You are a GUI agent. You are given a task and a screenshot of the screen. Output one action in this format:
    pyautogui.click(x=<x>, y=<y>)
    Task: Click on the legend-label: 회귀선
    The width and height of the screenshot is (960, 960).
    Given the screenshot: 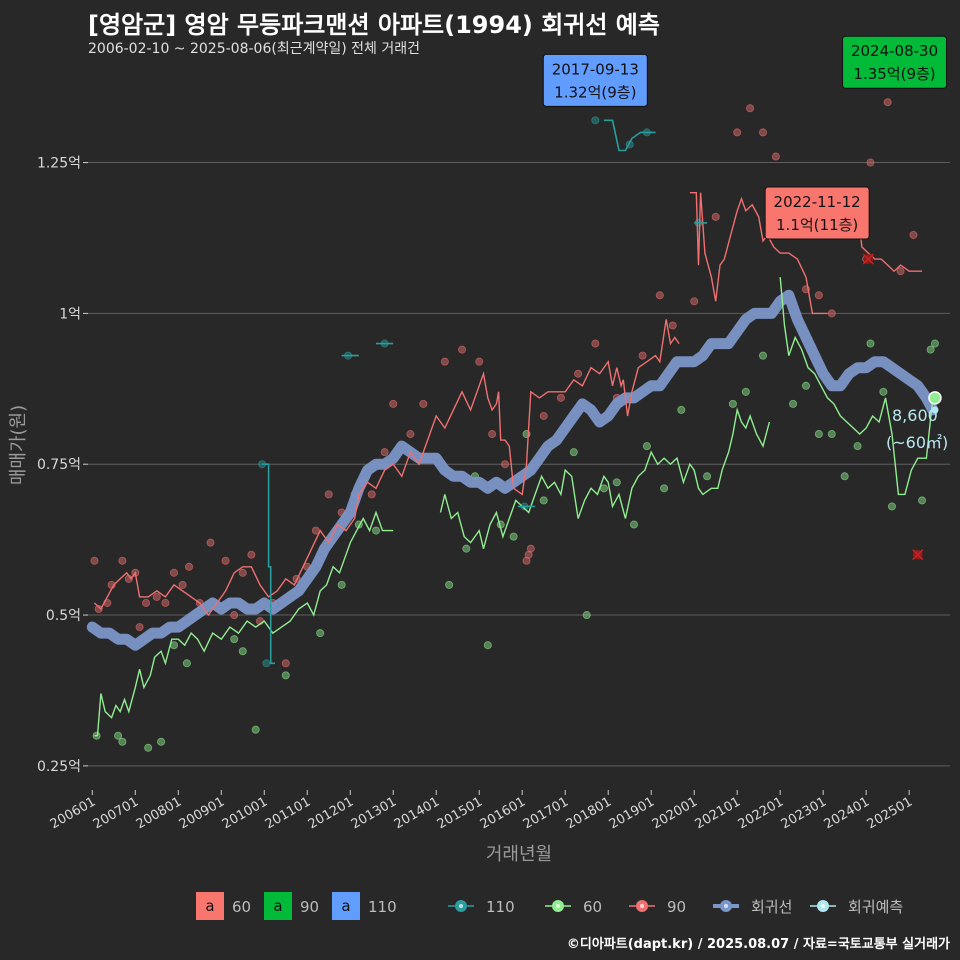 What is the action you would take?
    pyautogui.click(x=771, y=907)
    